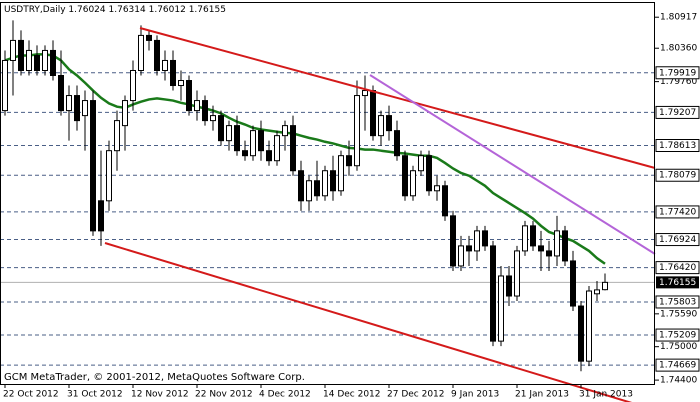  Describe the element at coordinates (677, 268) in the screenshot. I see `level-label: 1.76420` at that location.